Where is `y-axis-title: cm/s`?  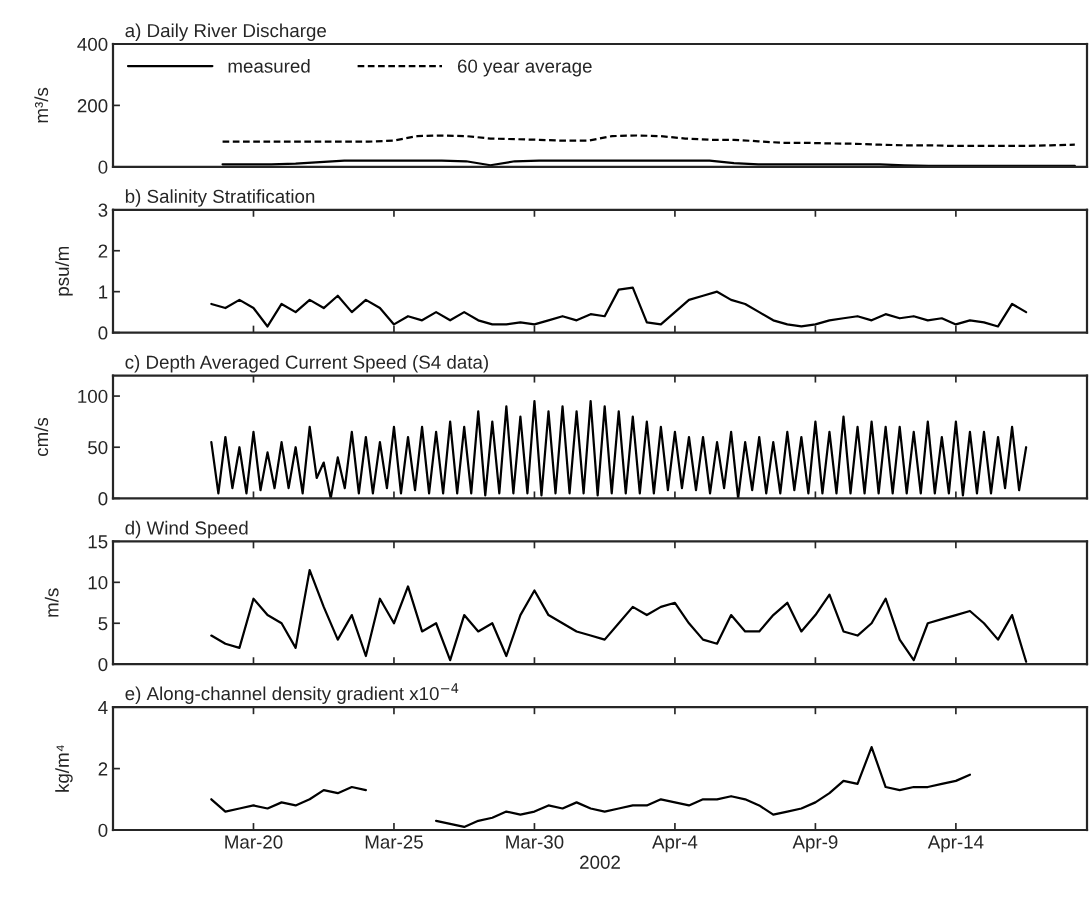
y-axis-title: cm/s is located at coordinates (41, 436).